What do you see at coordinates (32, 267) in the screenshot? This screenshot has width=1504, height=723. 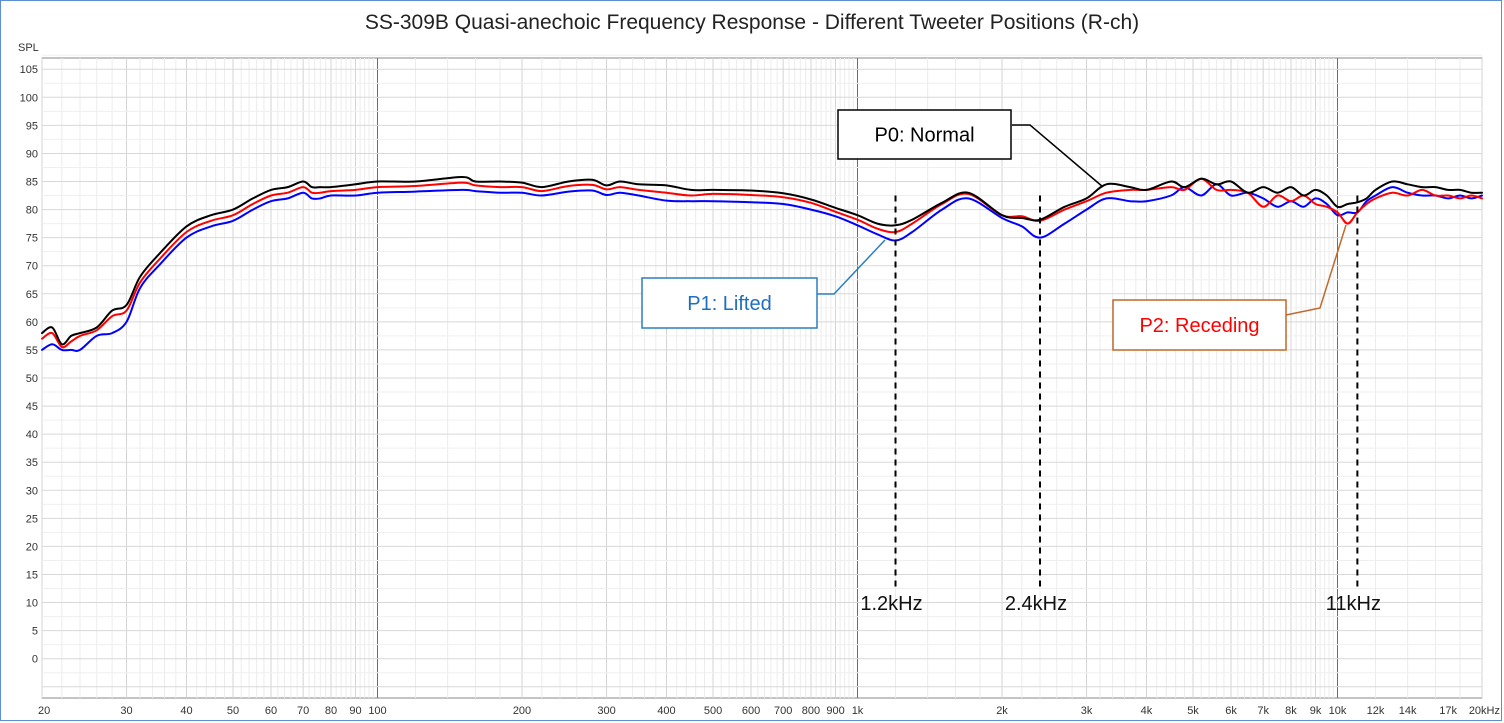 I see `y-tick-label: 70` at bounding box center [32, 267].